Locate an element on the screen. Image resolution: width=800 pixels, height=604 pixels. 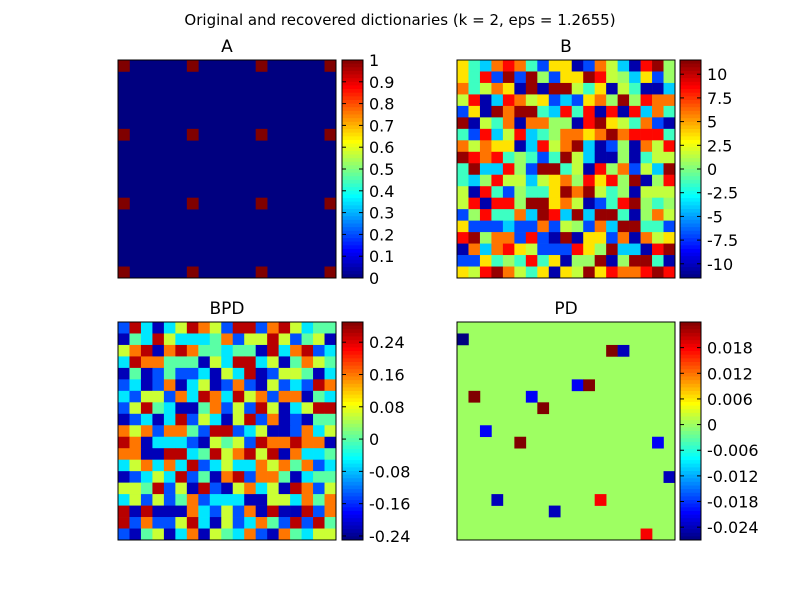
heatmap-frame is located at coordinates (227, 431).